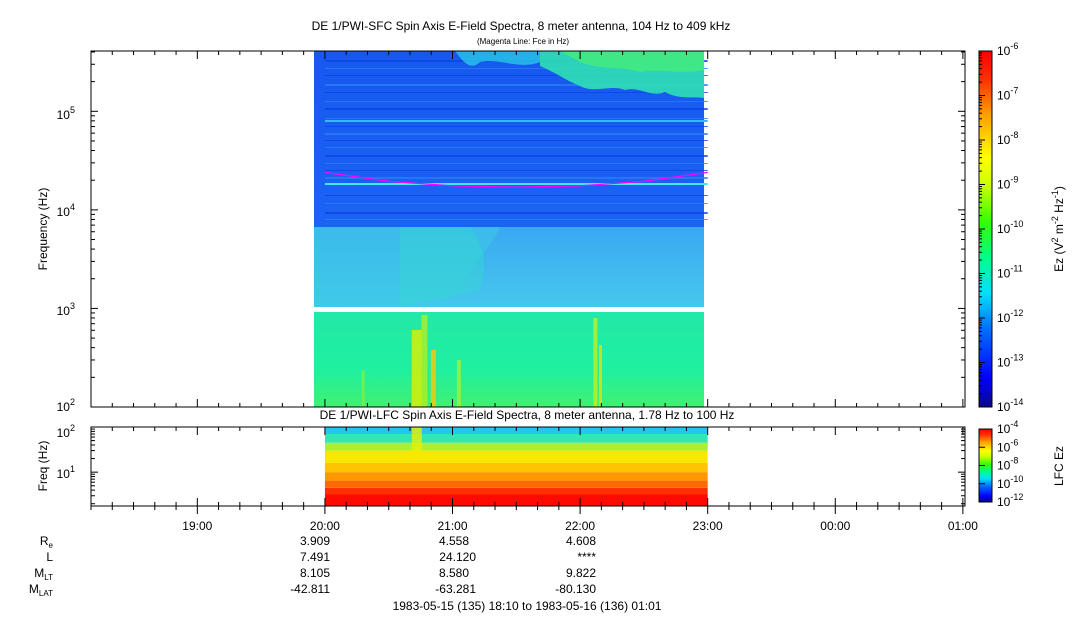 The height and width of the screenshot is (620, 1083). I want to click on ephemeris-row: L 7.491 24.120 ****, so click(321, 557).